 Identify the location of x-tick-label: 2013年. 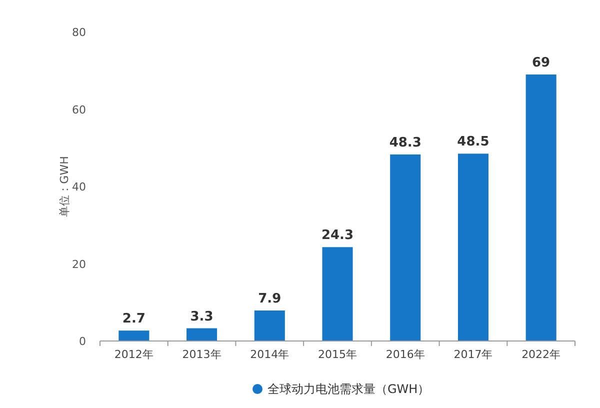
(202, 354).